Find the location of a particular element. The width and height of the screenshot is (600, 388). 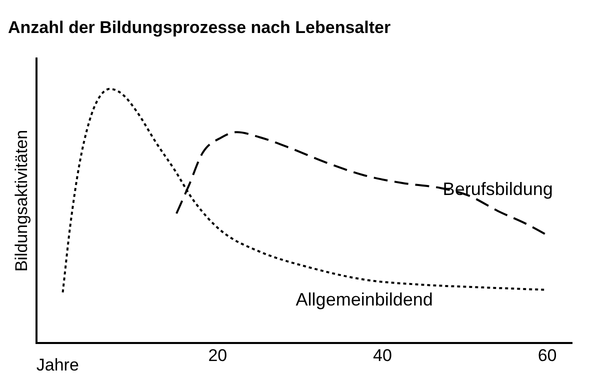

x-tick-label: 40 is located at coordinates (382, 356).